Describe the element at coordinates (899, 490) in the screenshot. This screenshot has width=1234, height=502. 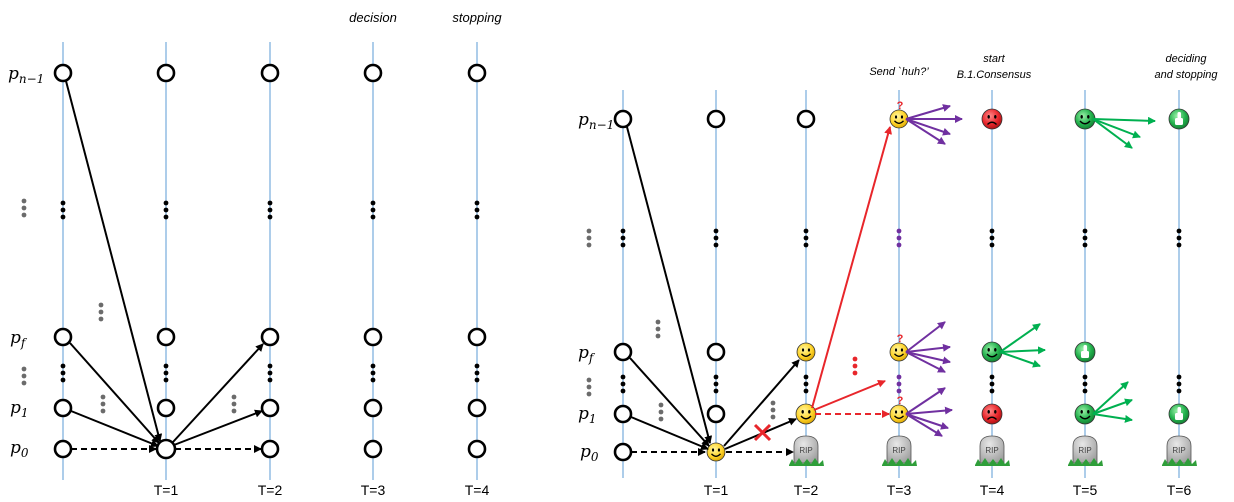
I see `time-label-right-2: T=3` at that location.